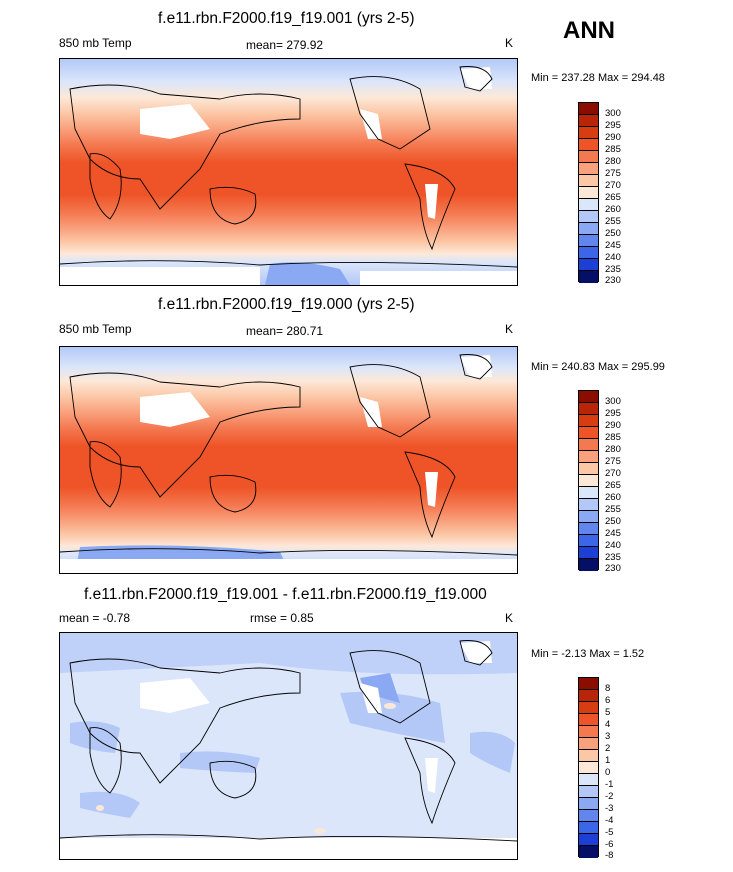 Image resolution: width=733 pixels, height=872 pixels. What do you see at coordinates (613, 485) in the screenshot?
I see `panel2-cbar-label: 265` at bounding box center [613, 485].